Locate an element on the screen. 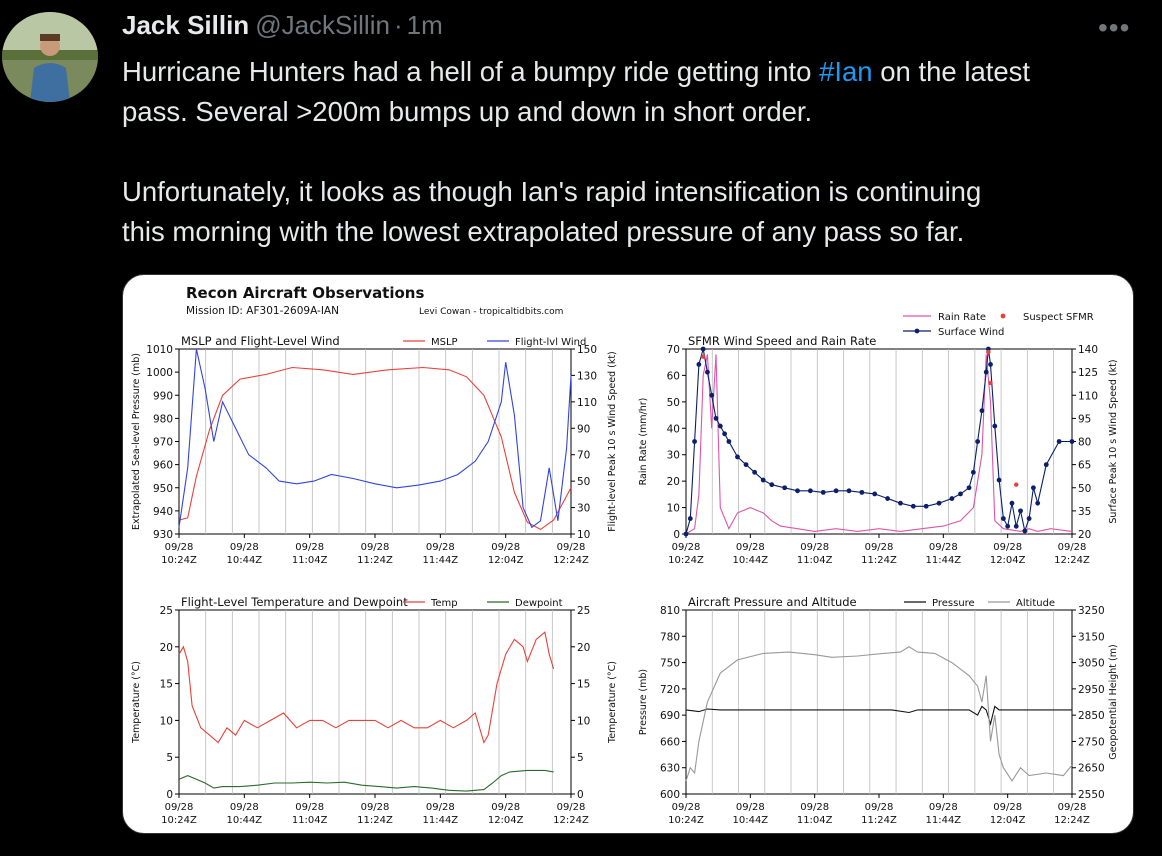 The height and width of the screenshot is (856, 1162). y-tick-label: 960 is located at coordinates (163, 466).